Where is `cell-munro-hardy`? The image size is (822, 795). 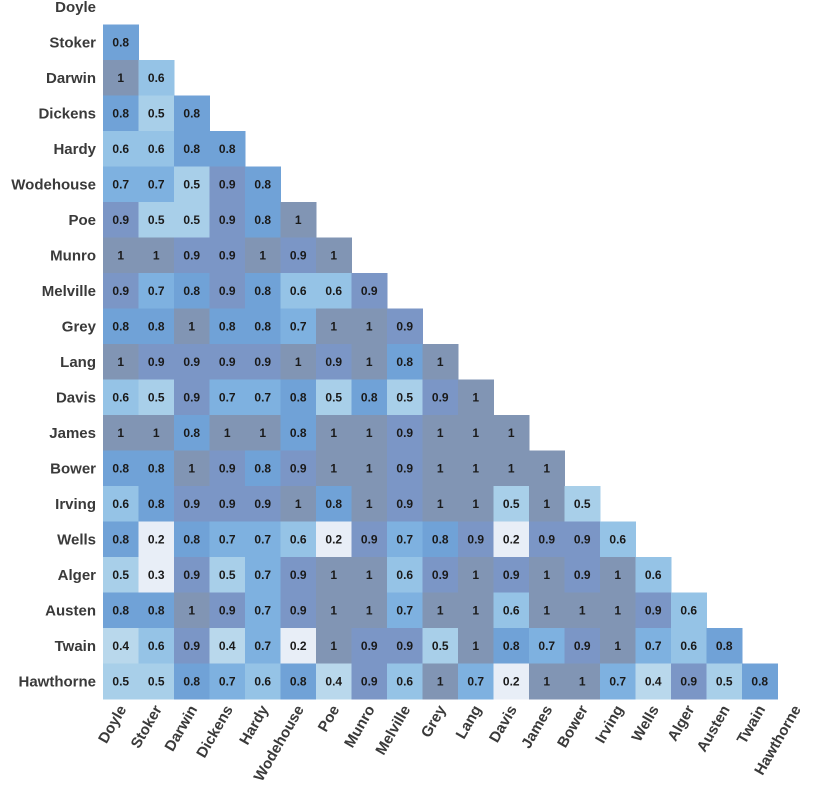
cell-munro-hardy is located at coordinates (263, 255).